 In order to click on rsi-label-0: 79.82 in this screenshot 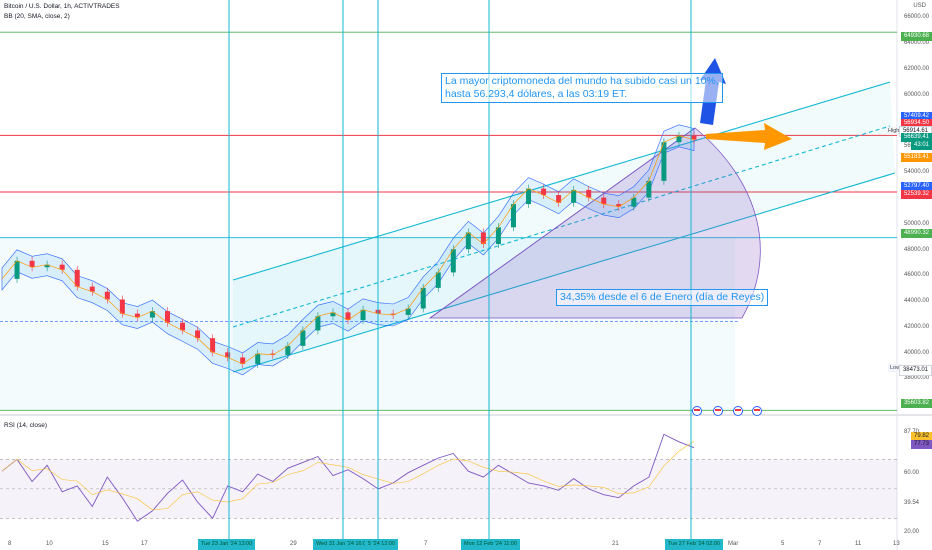, I will do `click(921, 436)`.